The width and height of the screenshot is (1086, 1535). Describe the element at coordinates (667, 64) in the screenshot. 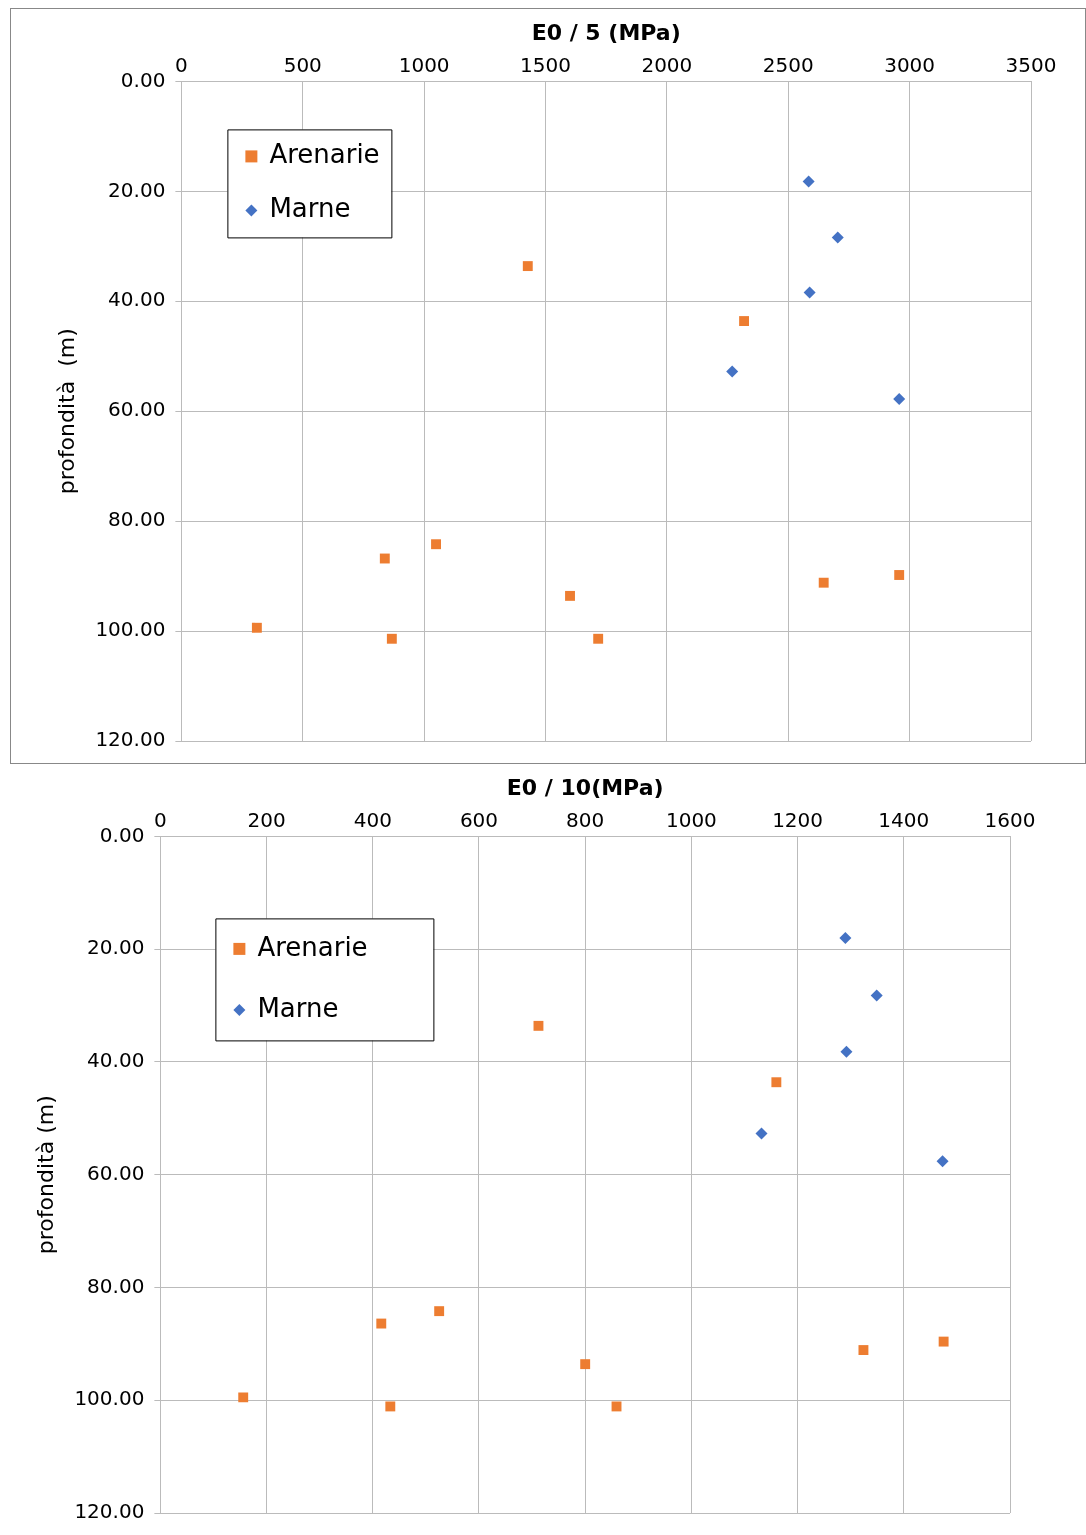

I see `x-tick-label: 2000` at that location.